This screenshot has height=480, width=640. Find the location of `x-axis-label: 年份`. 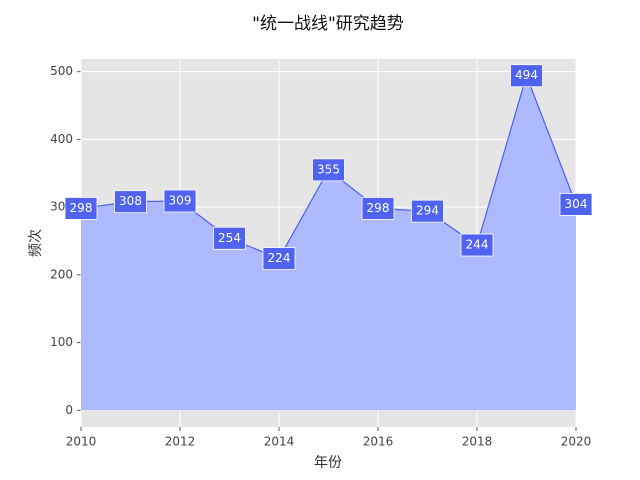

x-axis-label: 年份 is located at coordinates (328, 463).